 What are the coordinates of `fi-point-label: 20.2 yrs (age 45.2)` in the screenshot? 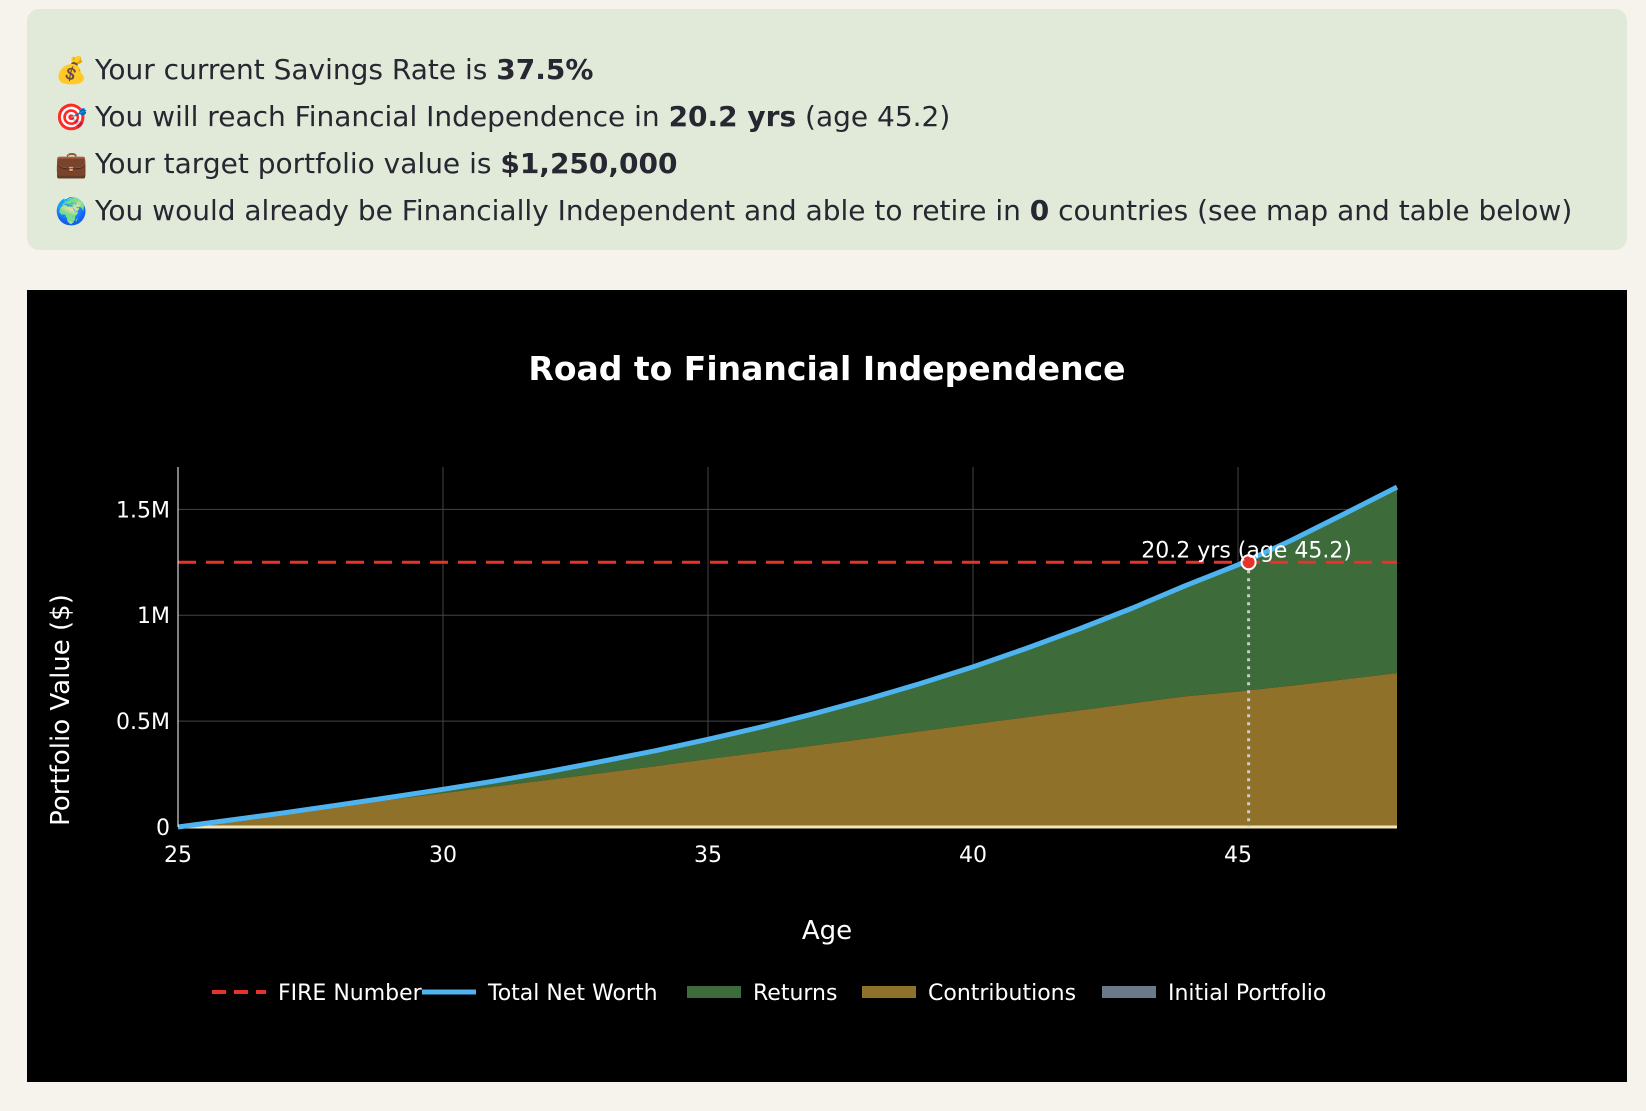 It's located at (1246, 550).